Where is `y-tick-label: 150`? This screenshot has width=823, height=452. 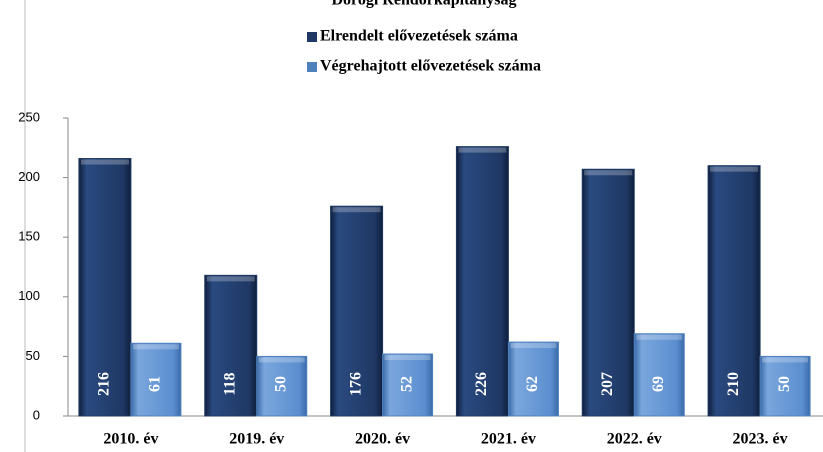
y-tick-label: 150 is located at coordinates (29, 236).